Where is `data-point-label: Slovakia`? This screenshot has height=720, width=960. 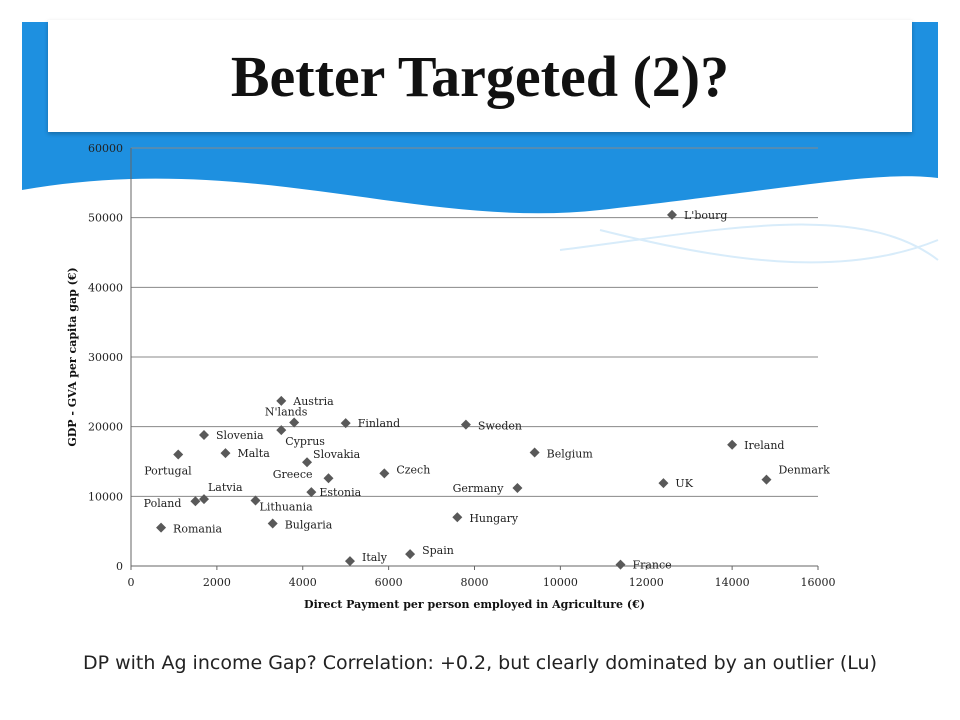
data-point-label: Slovakia is located at coordinates (337, 454).